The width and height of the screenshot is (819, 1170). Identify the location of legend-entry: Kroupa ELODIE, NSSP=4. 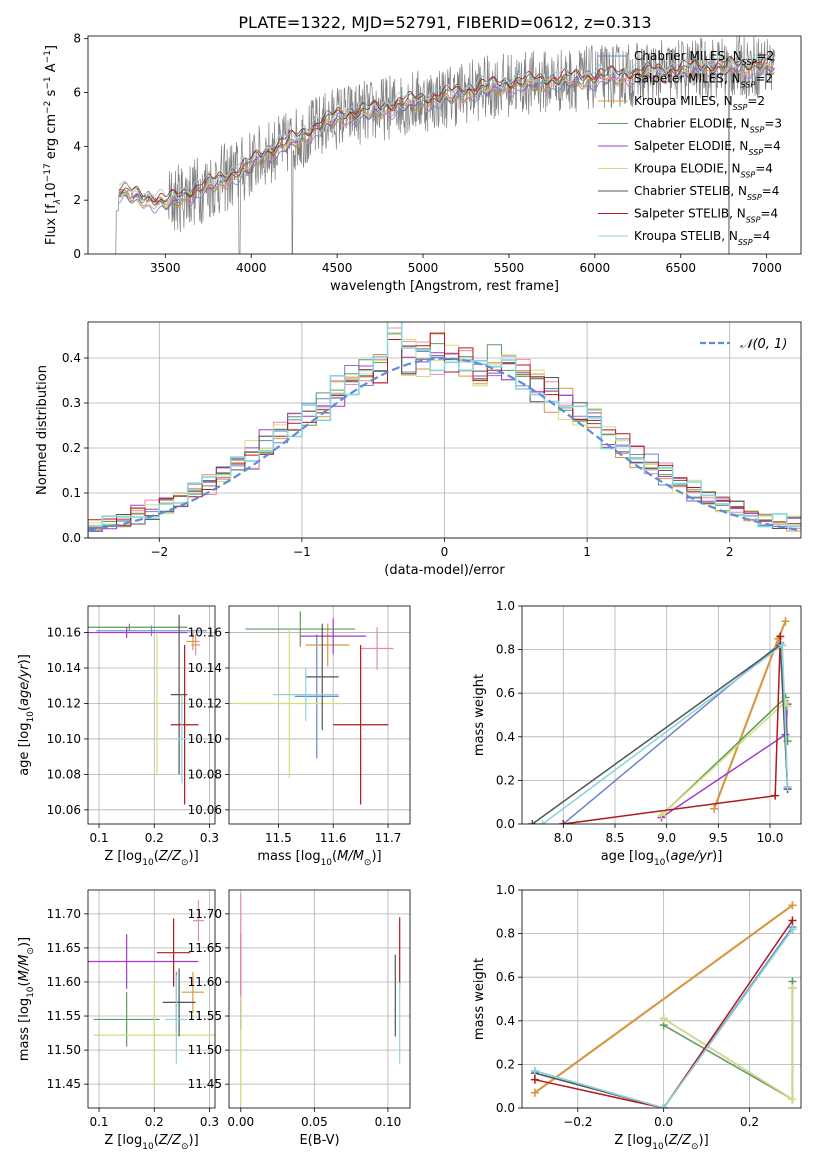
(703, 171).